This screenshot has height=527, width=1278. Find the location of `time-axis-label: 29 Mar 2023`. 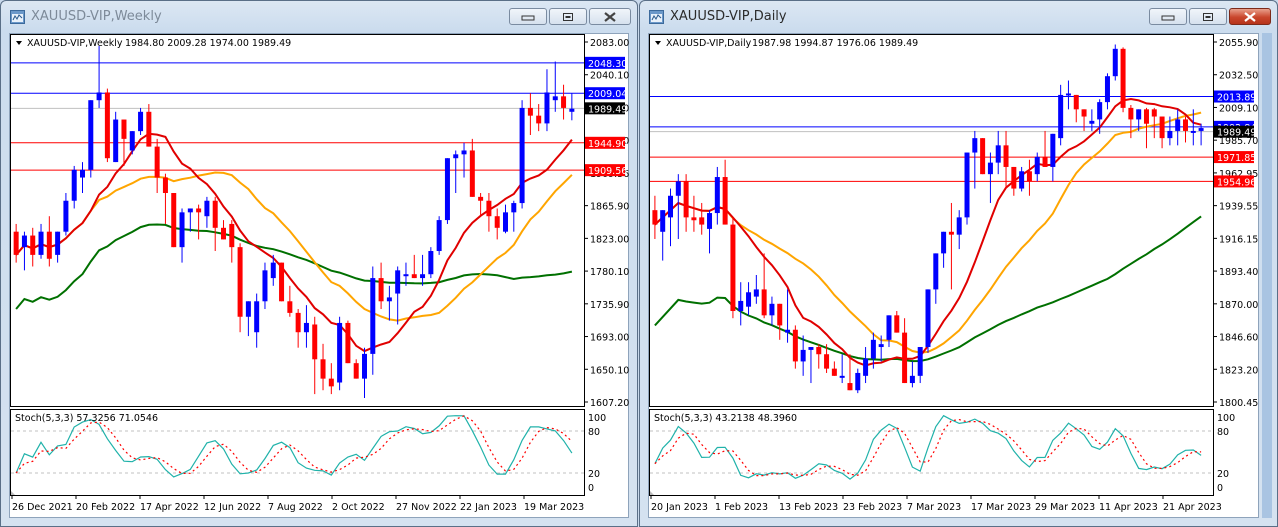

time-axis-label: 29 Mar 2023 is located at coordinates (1065, 507).